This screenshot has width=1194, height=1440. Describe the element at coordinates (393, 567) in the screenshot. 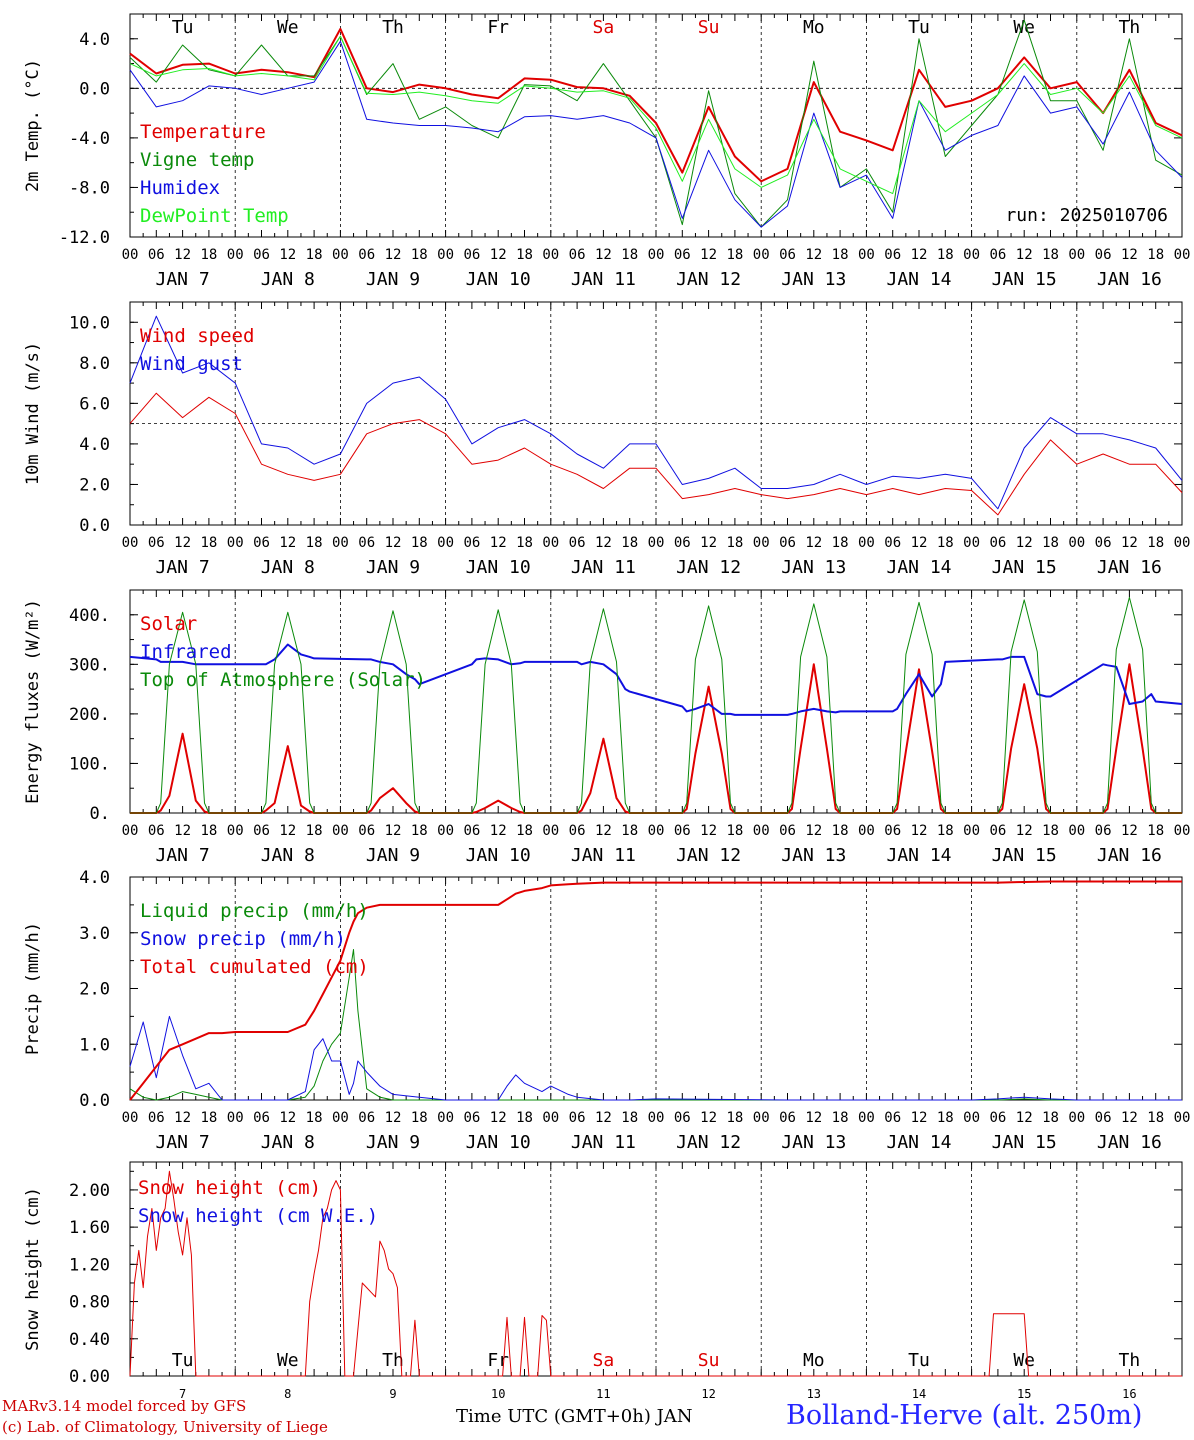

I see `date-label: JAN 9` at that location.